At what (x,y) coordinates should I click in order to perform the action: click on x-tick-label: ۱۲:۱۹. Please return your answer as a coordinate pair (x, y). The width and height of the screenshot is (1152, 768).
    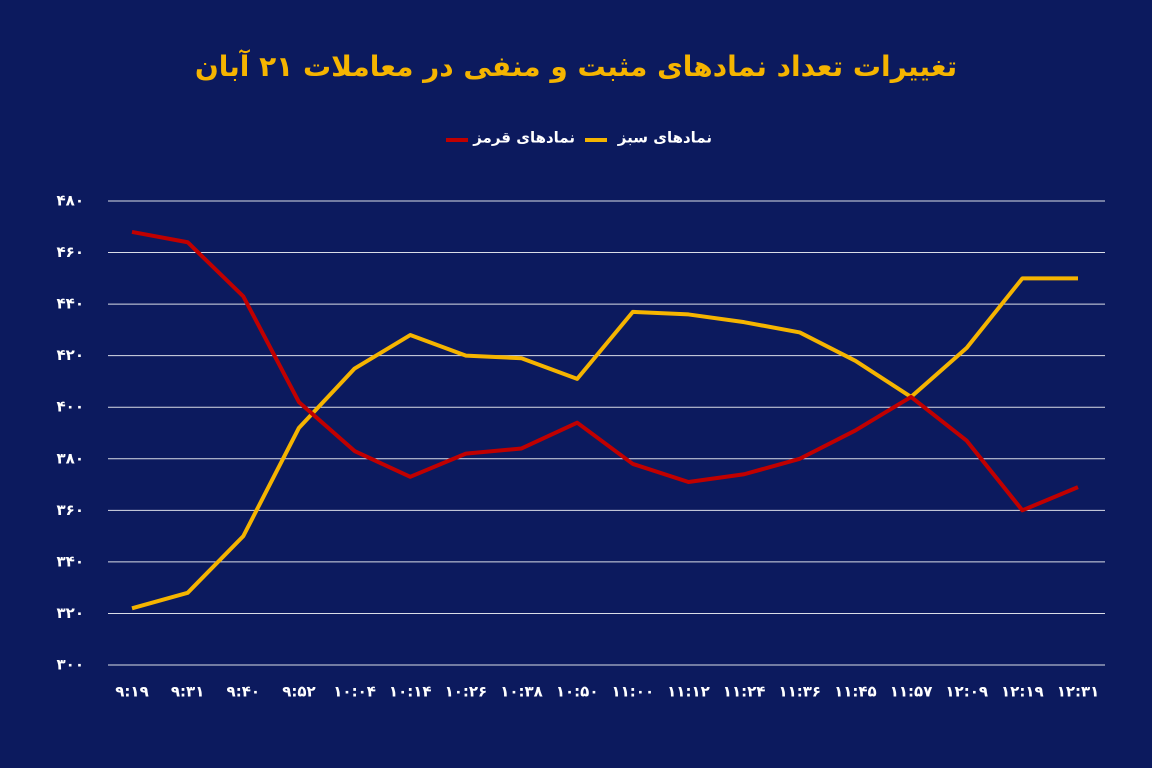
    Looking at the image, I should click on (1022, 692).